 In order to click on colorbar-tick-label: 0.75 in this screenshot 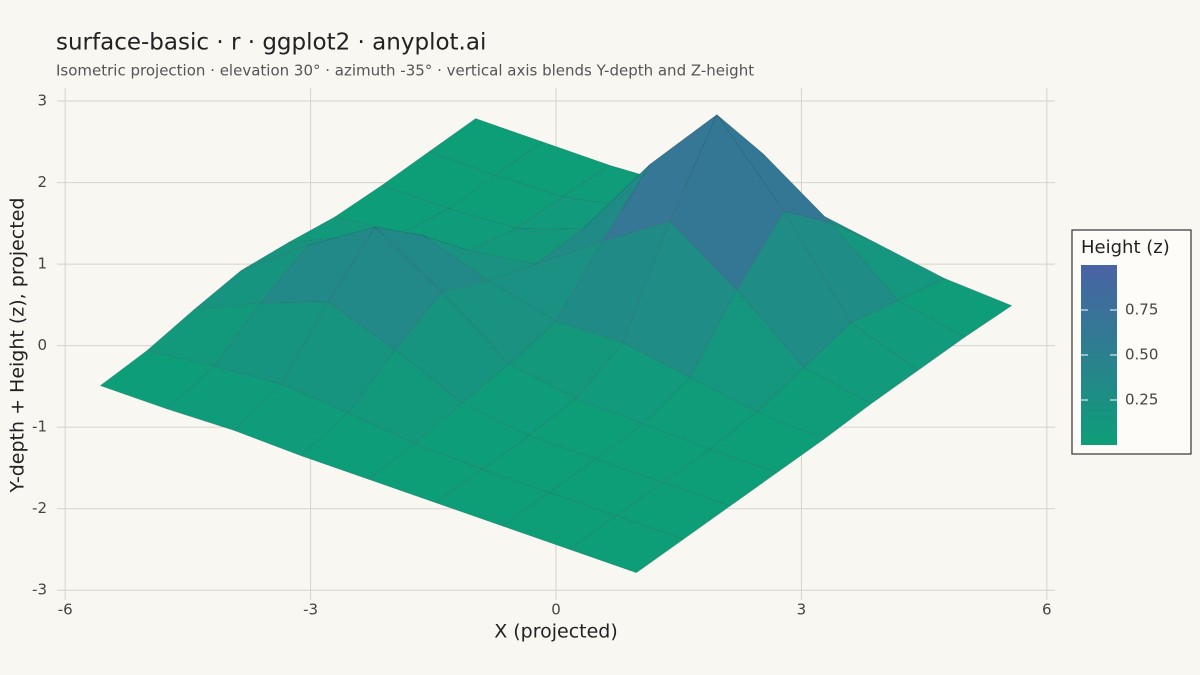, I will do `click(1141, 310)`.